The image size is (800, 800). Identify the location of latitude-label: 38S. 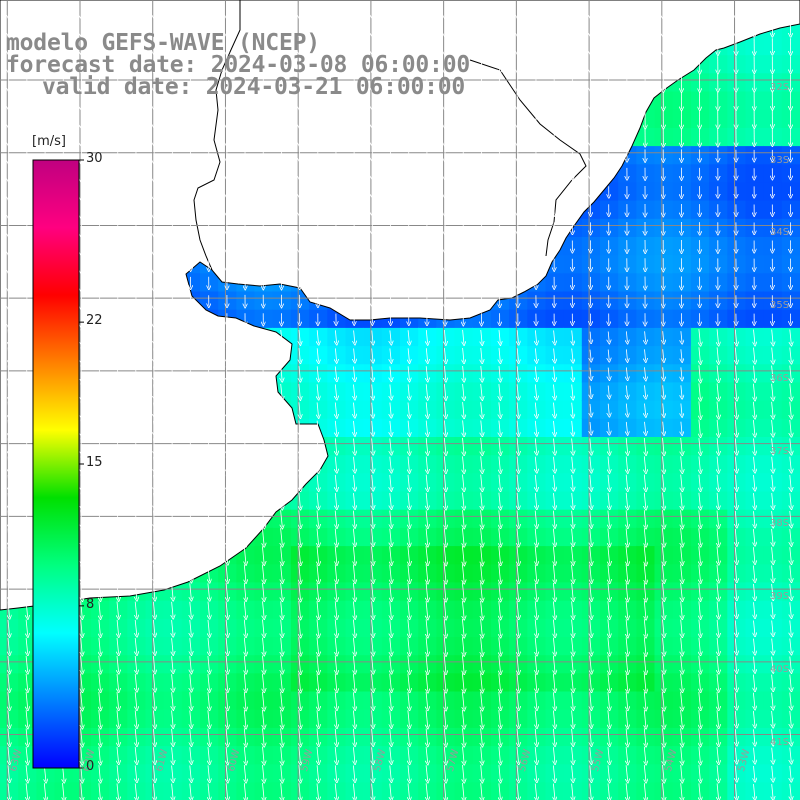
(780, 524).